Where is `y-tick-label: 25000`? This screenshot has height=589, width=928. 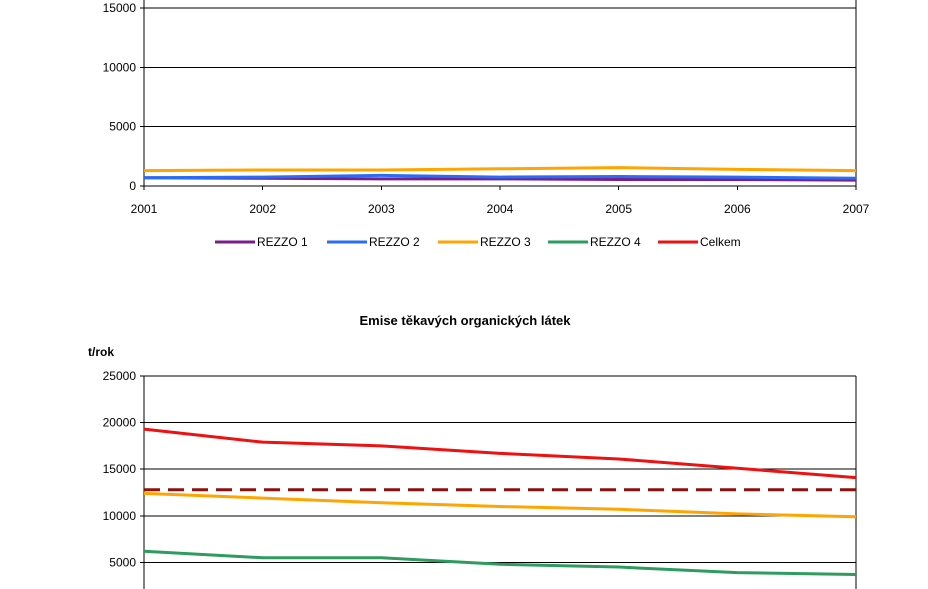 y-tick-label: 25000 is located at coordinates (120, 376).